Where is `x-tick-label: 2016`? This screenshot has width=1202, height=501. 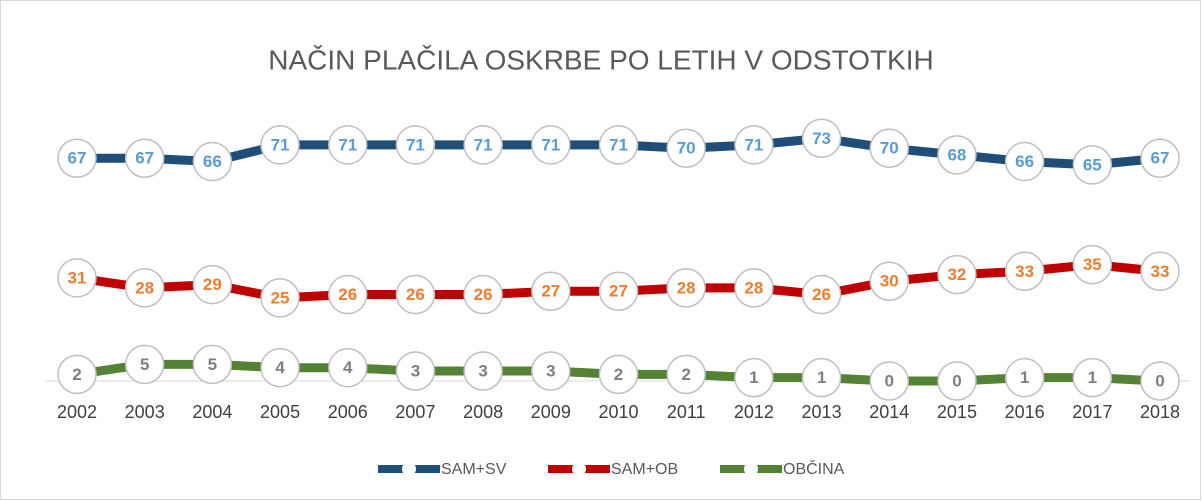 x-tick-label: 2016 is located at coordinates (1025, 412).